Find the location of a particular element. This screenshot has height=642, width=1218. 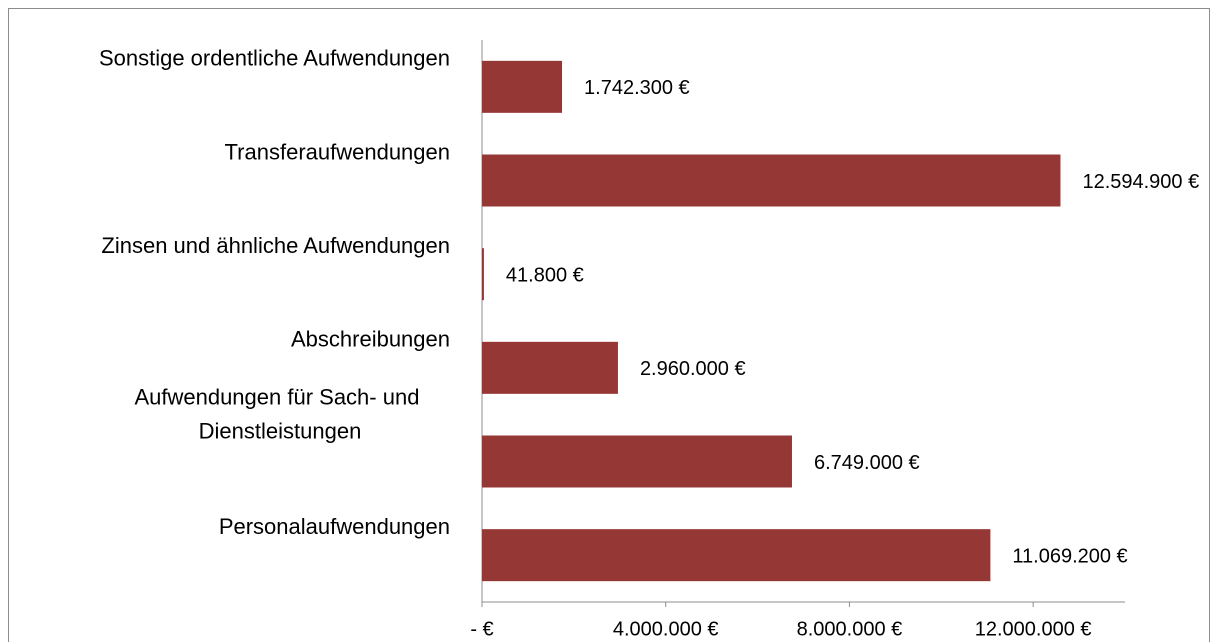

x-tick-label: - € is located at coordinates (481, 629).